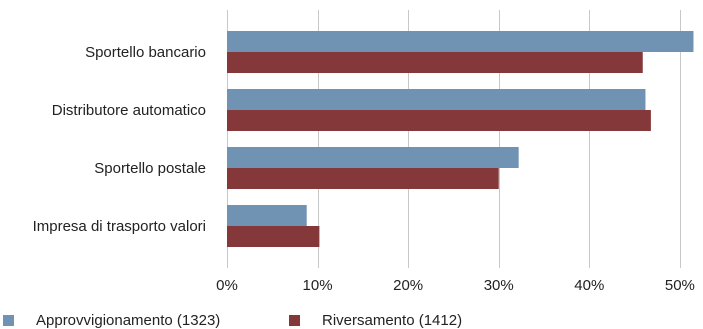  Describe the element at coordinates (267, 215) in the screenshot. I see `bar-impresa-di-trasporto-valori-approvvigionamento` at that location.